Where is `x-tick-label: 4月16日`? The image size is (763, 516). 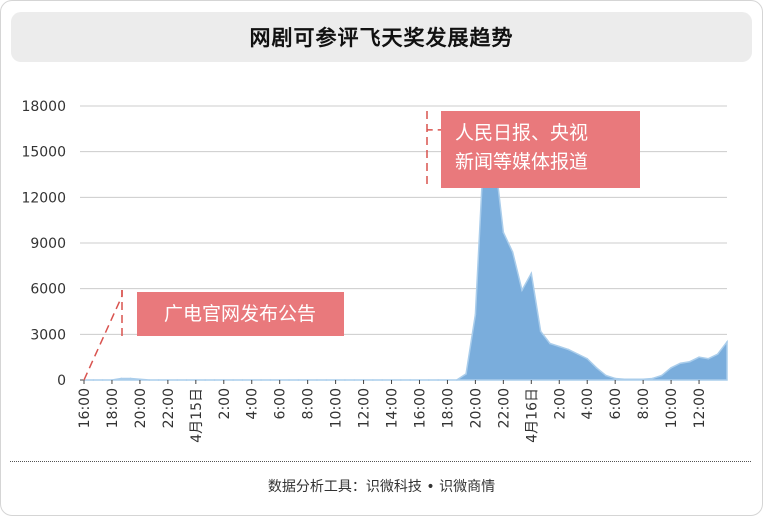
x-tick-label: 4月16日 is located at coordinates (532, 415).